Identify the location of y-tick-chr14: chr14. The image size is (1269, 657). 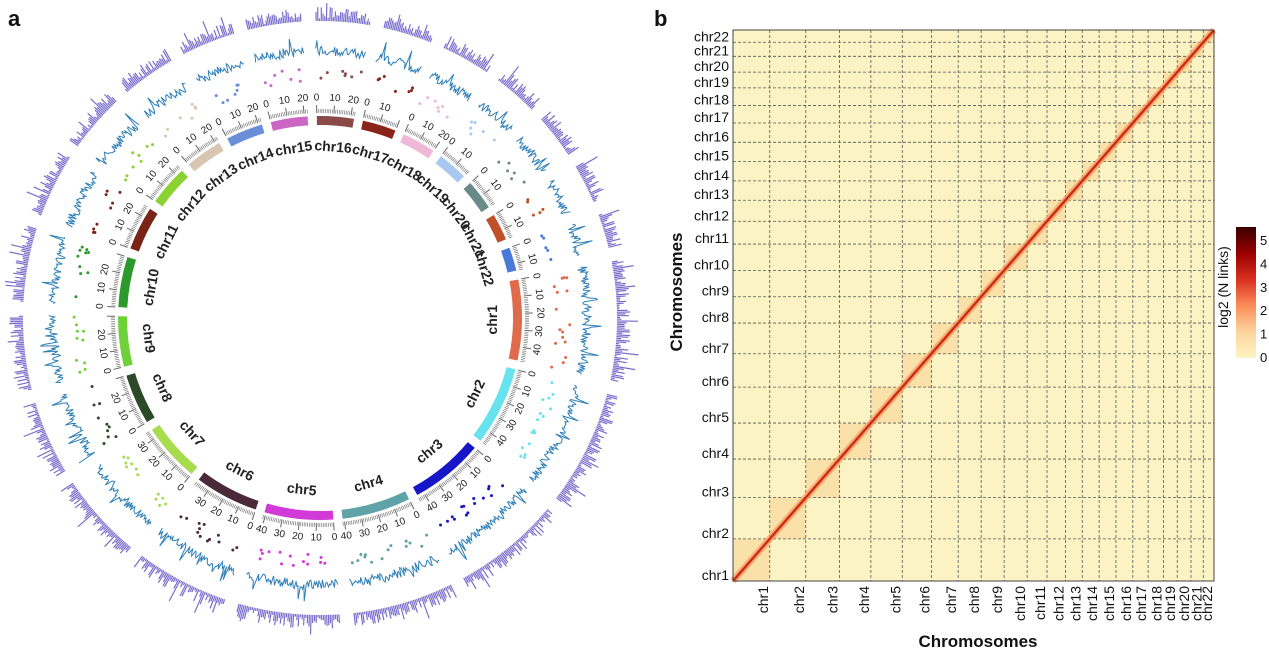
(711, 175).